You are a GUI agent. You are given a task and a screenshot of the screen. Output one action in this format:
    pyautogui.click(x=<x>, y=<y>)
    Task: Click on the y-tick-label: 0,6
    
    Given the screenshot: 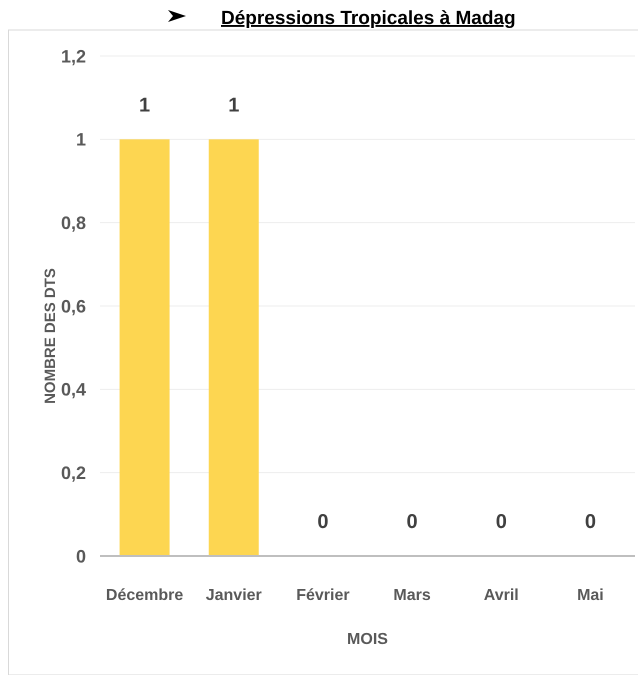 What is the action you would take?
    pyautogui.click(x=73, y=306)
    